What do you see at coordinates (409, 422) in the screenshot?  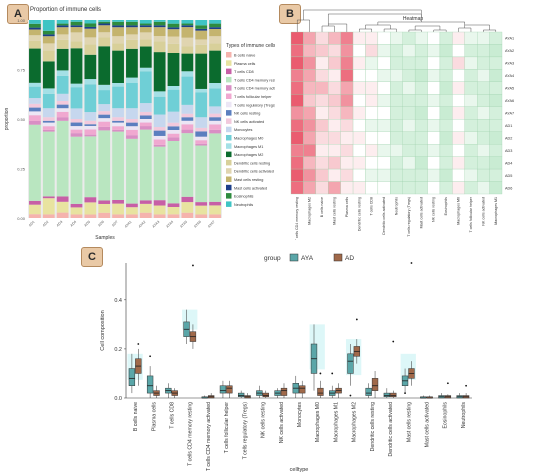 I see `x-tick-label: Mast cells resting` at bounding box center [409, 422].